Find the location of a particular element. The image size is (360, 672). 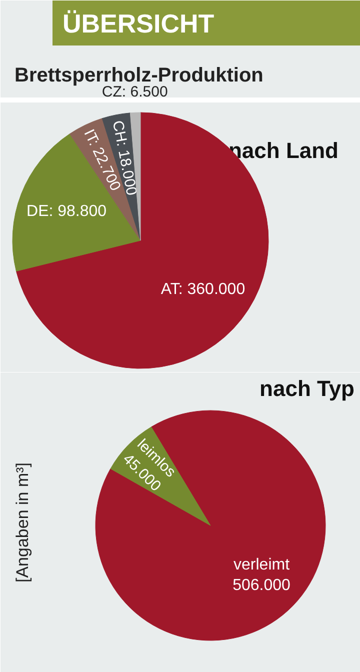

slice-label: verleimt is located at coordinates (262, 565).